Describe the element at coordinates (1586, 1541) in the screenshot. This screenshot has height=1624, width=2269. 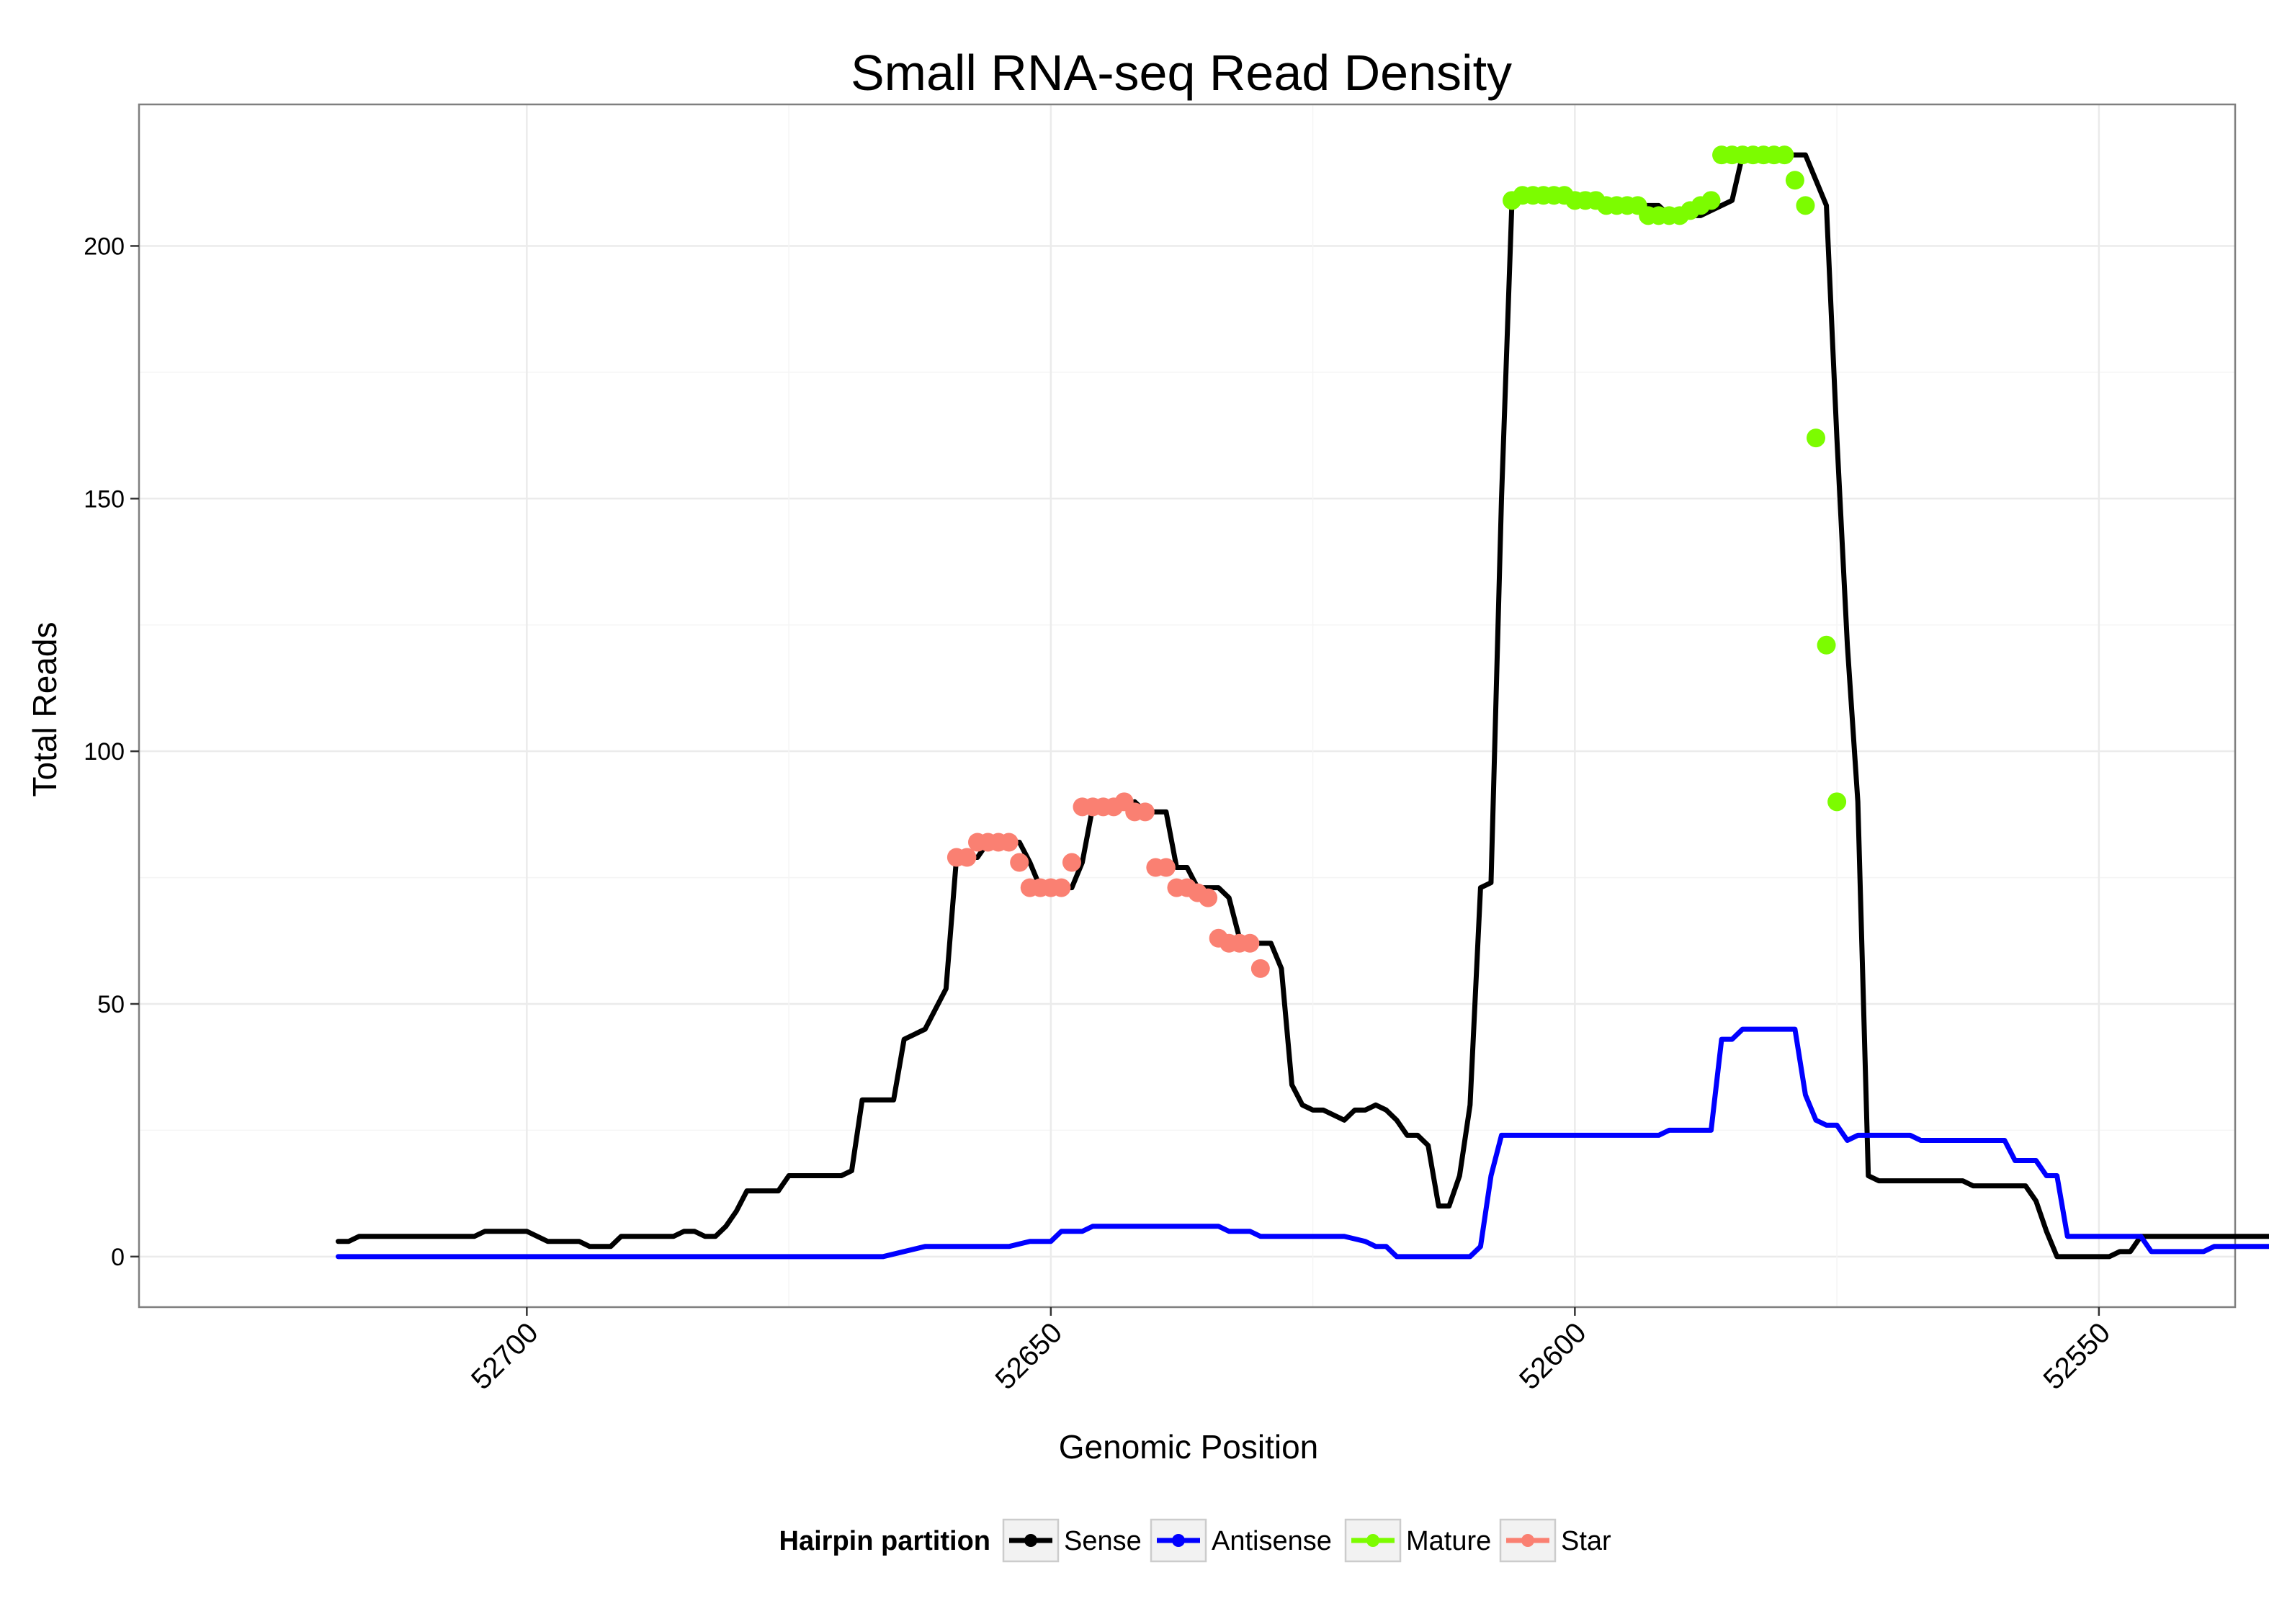
I see `legend-label: Star` at that location.